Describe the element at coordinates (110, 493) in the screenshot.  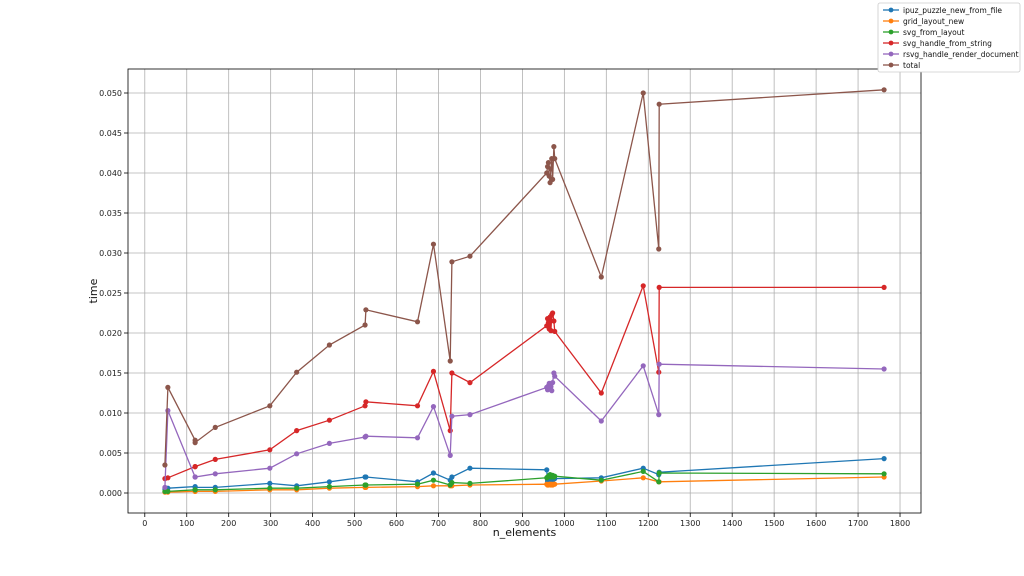
I see `y-tick-label: 0.000` at that location.